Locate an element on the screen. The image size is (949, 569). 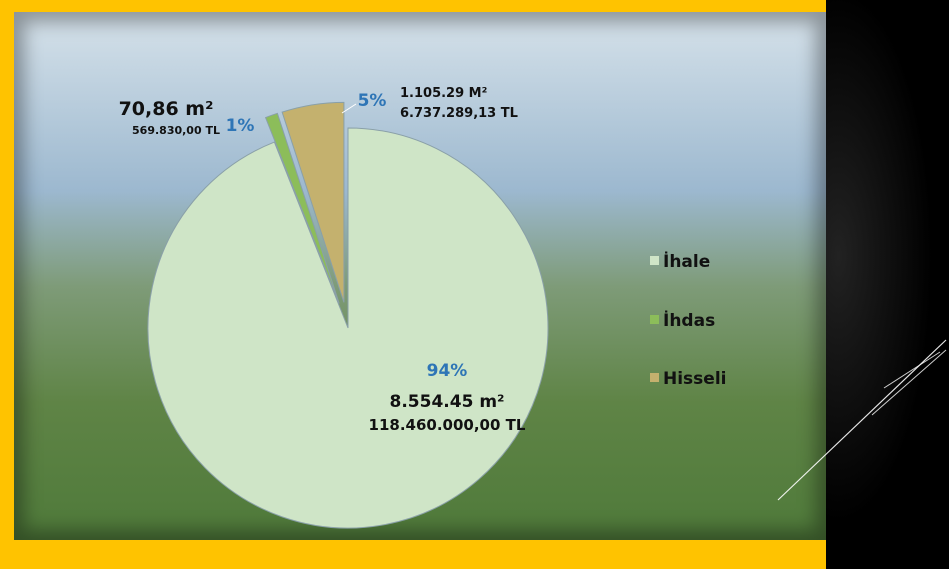
hisseli-leader-line is located at coordinates (349, 108).